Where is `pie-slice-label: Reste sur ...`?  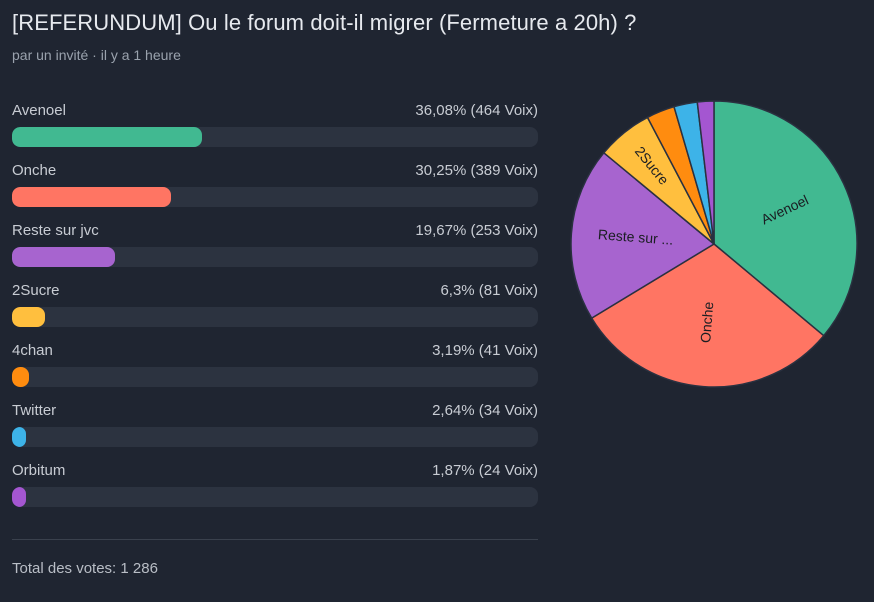
pie-slice-label: Reste sur ... is located at coordinates (635, 236).